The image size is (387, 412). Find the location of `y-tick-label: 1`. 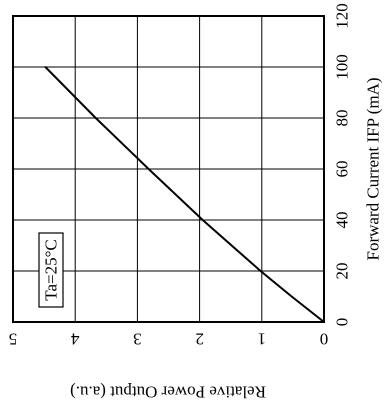

y-tick-label: 1 is located at coordinates (262, 339).